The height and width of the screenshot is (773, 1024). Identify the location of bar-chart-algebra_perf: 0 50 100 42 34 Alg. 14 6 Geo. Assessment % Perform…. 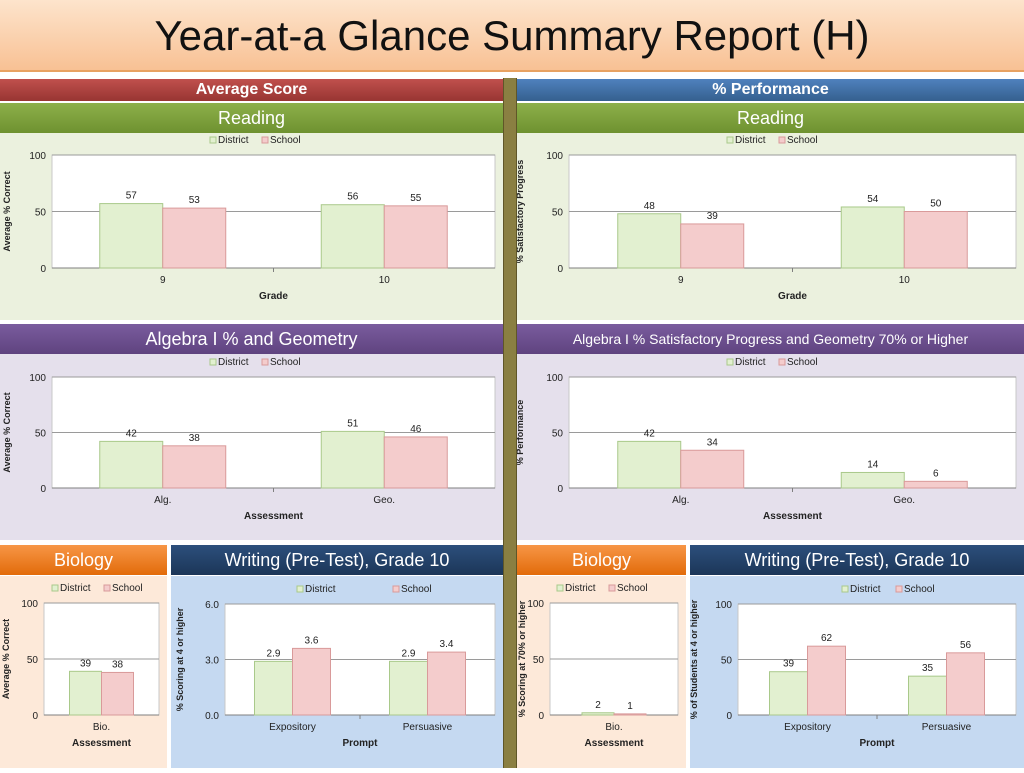
(766, 439).